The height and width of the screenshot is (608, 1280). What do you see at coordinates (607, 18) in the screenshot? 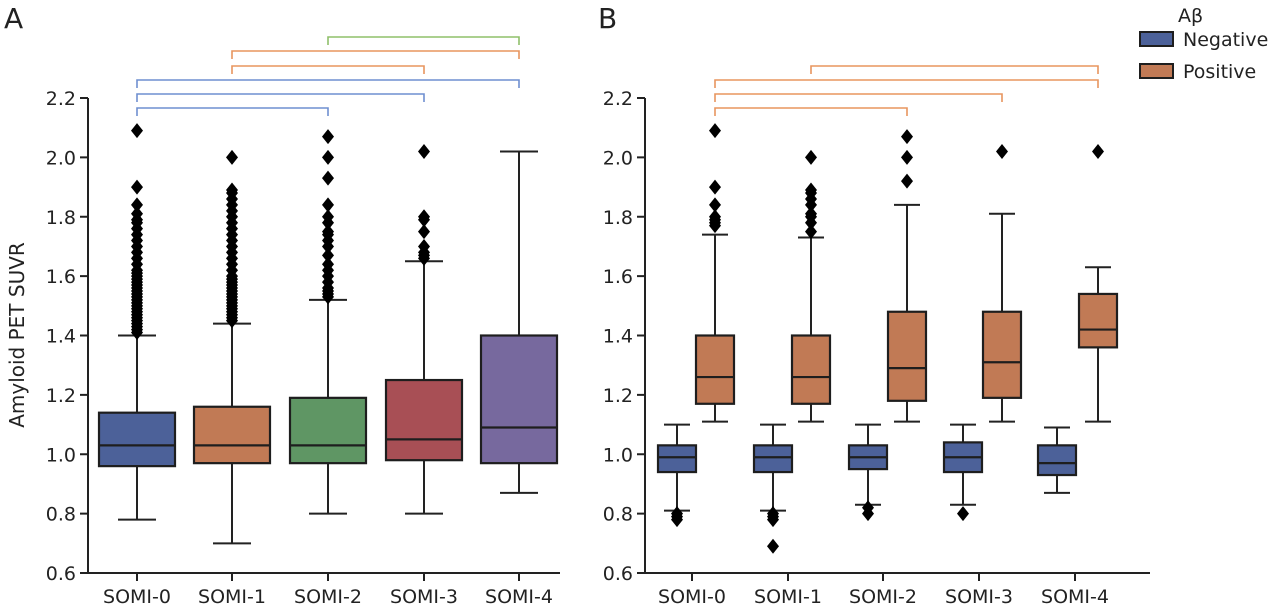
I see `panel-b-label: B` at bounding box center [607, 18].